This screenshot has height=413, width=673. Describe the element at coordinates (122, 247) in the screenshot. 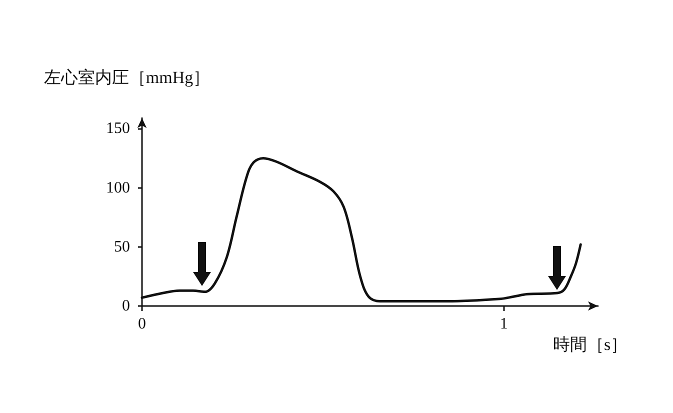

I see `y-tick-label: 50` at that location.